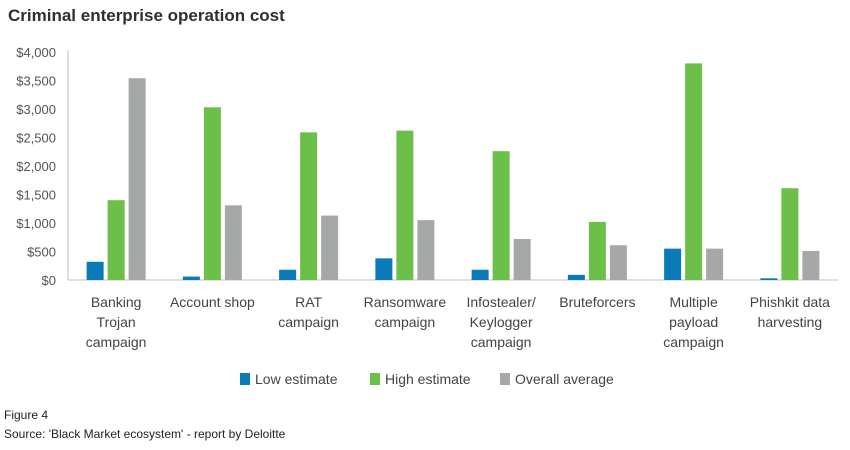 Image resolution: width=850 pixels, height=450 pixels. What do you see at coordinates (36, 138) in the screenshot?
I see `y-tick-label: $2,500` at bounding box center [36, 138].